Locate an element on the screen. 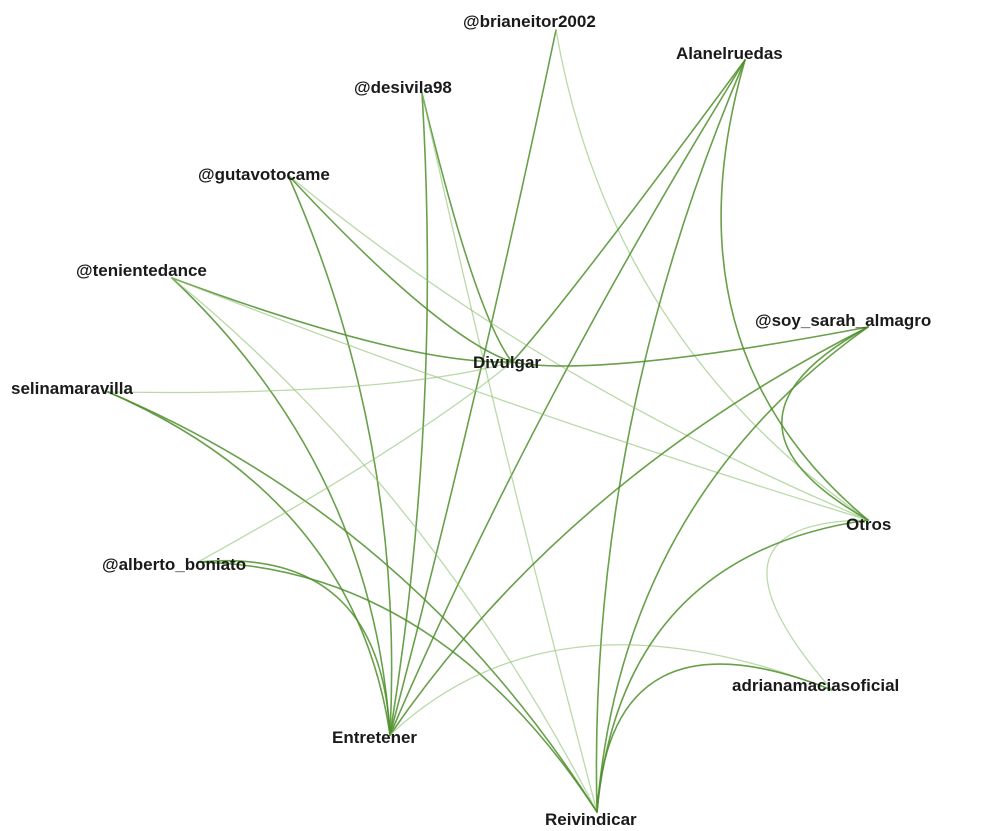 This screenshot has height=831, width=985. edge-otros-reivindicar is located at coordinates (732, 666).